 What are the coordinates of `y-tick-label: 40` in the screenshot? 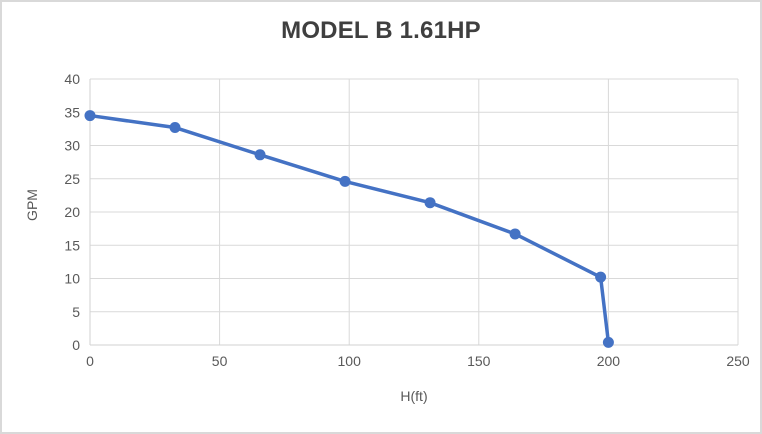 It's located at (72, 79).